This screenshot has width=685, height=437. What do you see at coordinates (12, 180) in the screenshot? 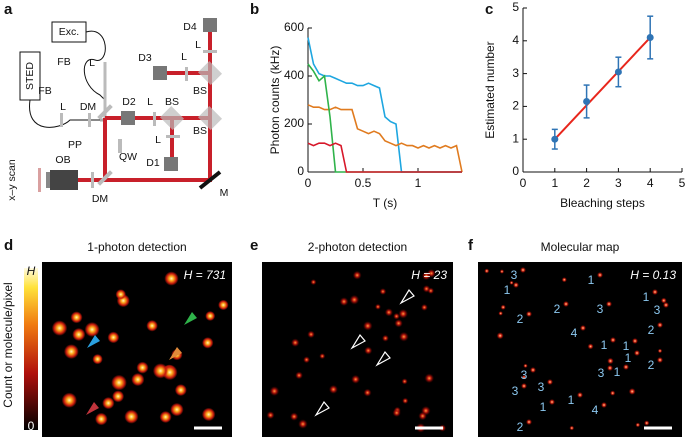
I see `diagram-label: x–y scan` at bounding box center [12, 180].